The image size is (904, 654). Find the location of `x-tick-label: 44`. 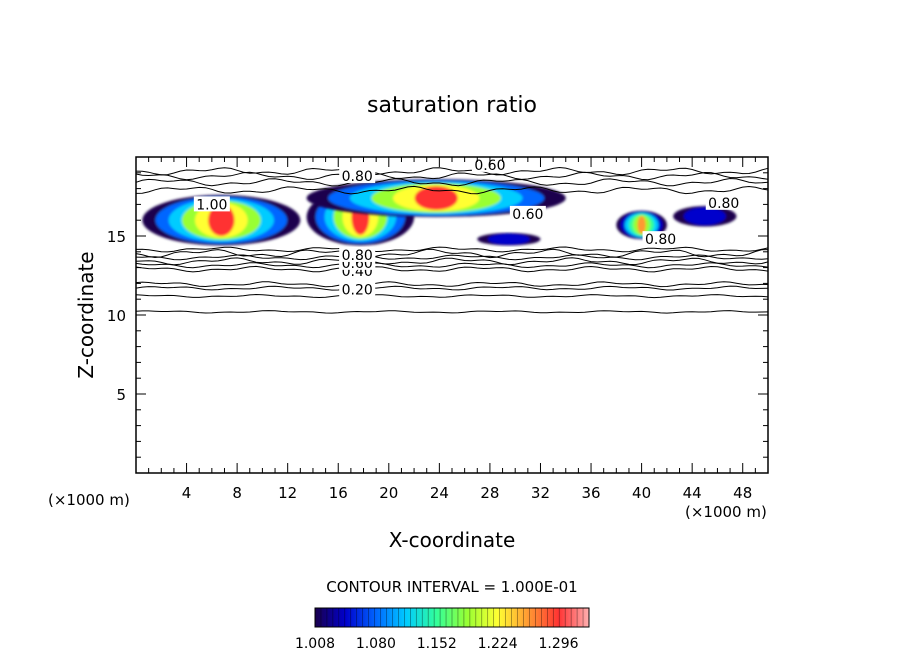

x-tick-label: 44 is located at coordinates (692, 493).